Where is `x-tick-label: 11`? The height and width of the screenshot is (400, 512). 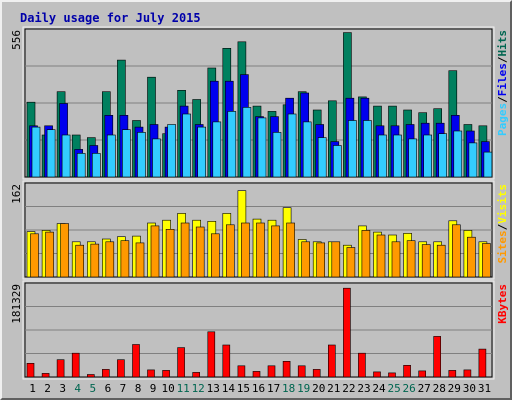 x-tick-label: 11 is located at coordinates (183, 388).